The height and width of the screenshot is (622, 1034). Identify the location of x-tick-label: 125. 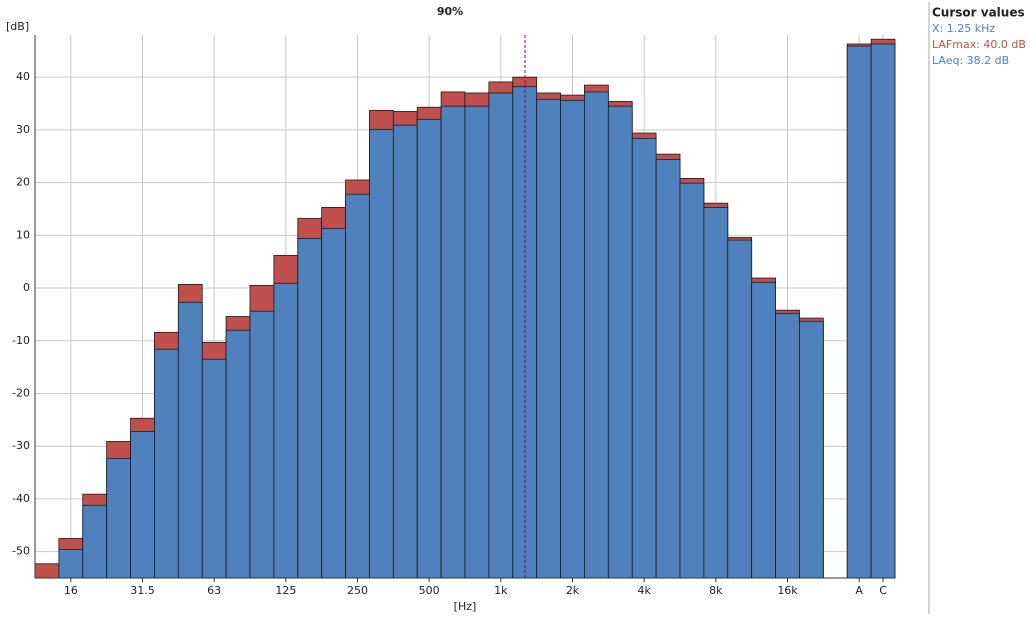
(285, 590).